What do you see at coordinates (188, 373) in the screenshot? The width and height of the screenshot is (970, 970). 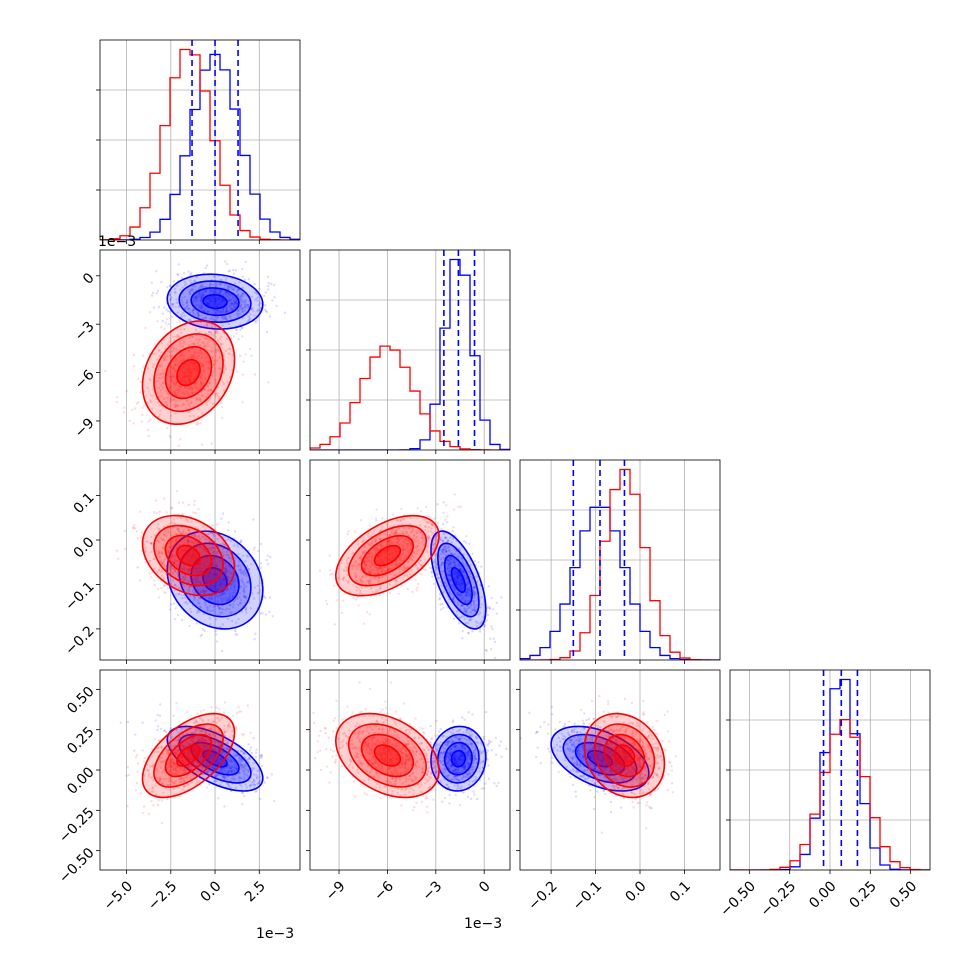 I see `contour-line` at bounding box center [188, 373].